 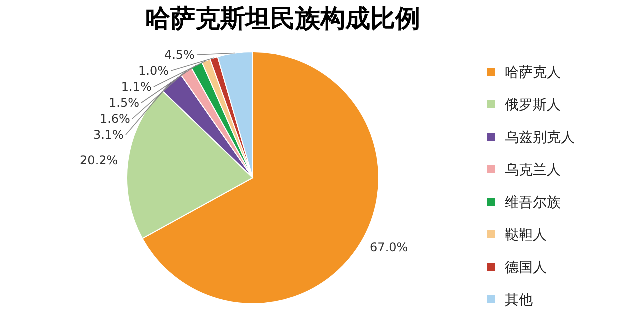 What do you see at coordinates (108, 135) in the screenshot?
I see `data-label: 3.1%` at bounding box center [108, 135].